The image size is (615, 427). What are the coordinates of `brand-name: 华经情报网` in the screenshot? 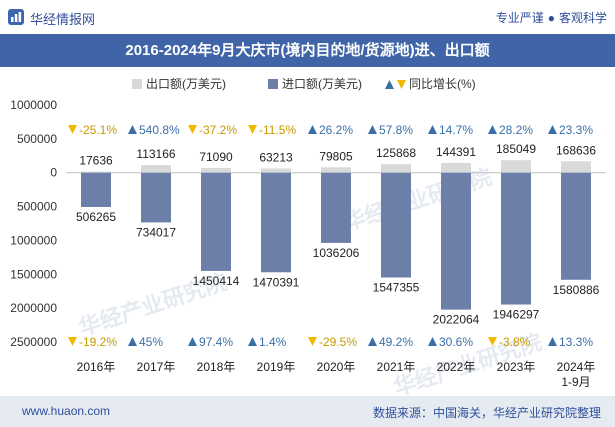 It's located at (63, 19).